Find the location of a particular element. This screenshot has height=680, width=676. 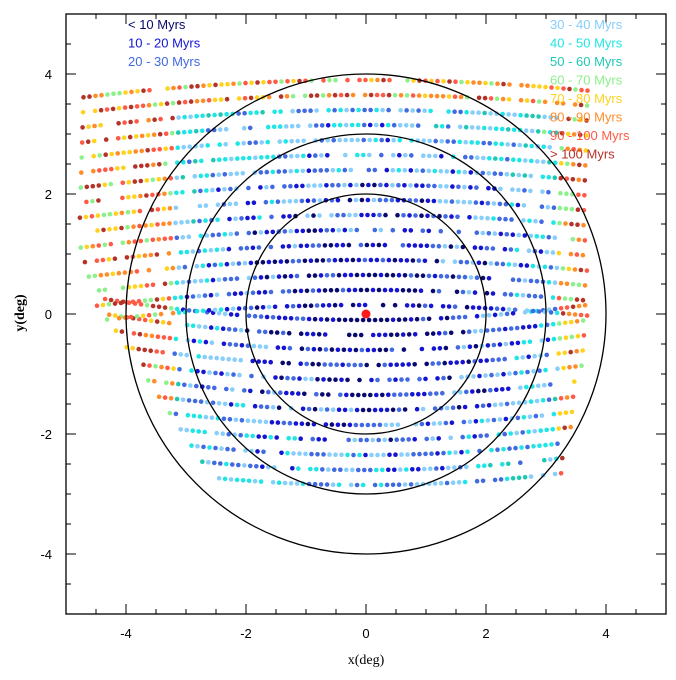

legend-entry: 90 - 100 Myrs is located at coordinates (590, 135).